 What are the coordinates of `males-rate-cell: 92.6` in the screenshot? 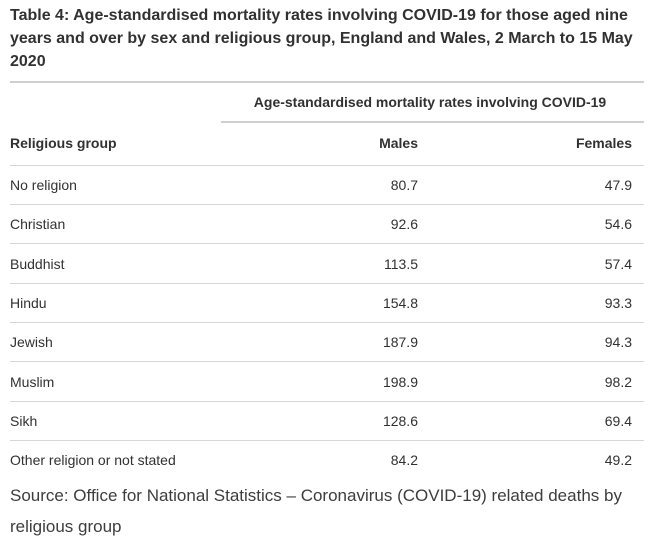 It's located at (404, 224).